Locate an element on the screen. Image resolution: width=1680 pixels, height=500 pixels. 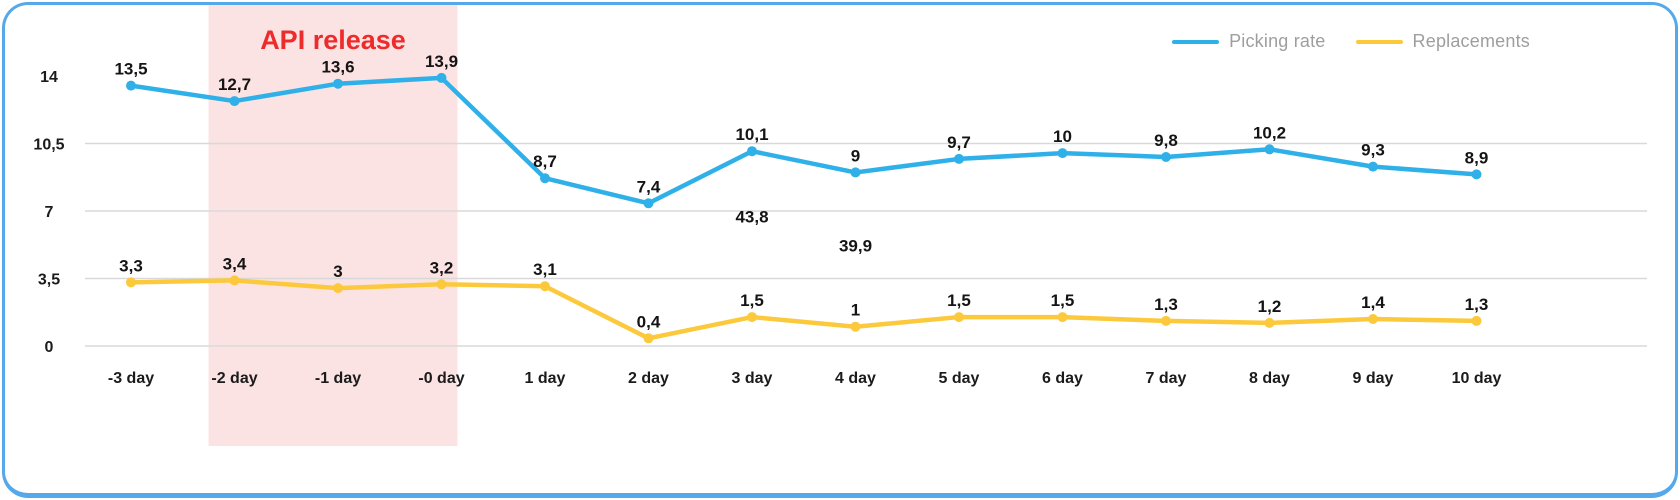
x-category-label: -2 day is located at coordinates (234, 378).